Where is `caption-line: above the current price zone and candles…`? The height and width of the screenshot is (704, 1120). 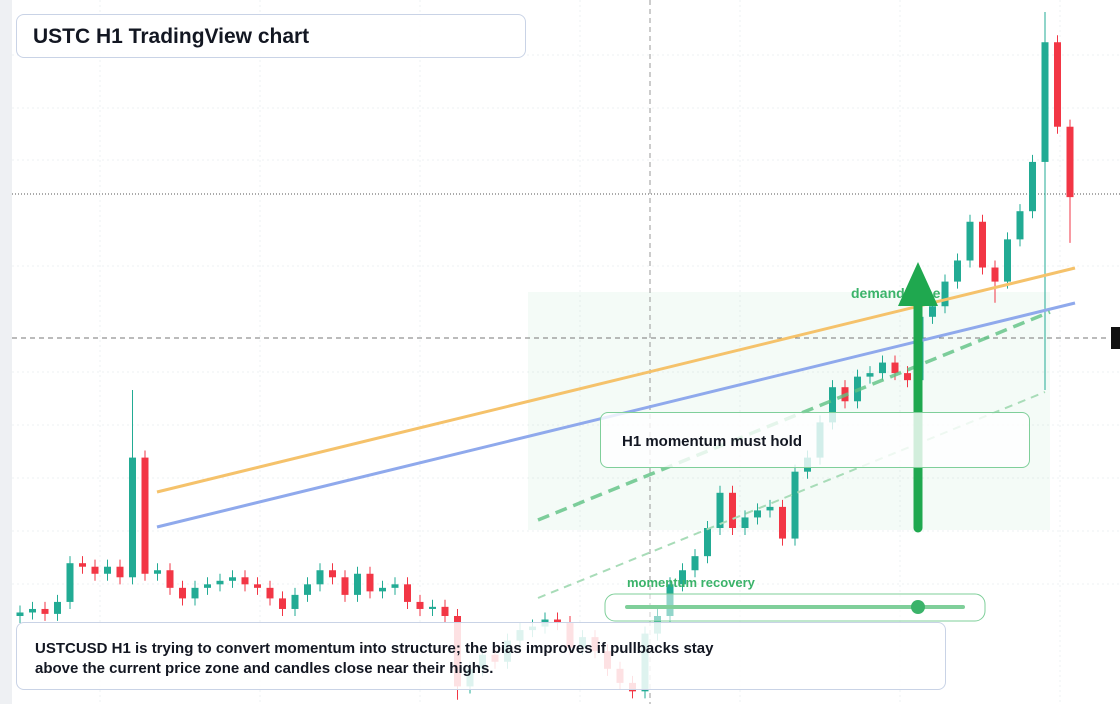
caption-line: above the current price zone and candles… is located at coordinates (264, 668).